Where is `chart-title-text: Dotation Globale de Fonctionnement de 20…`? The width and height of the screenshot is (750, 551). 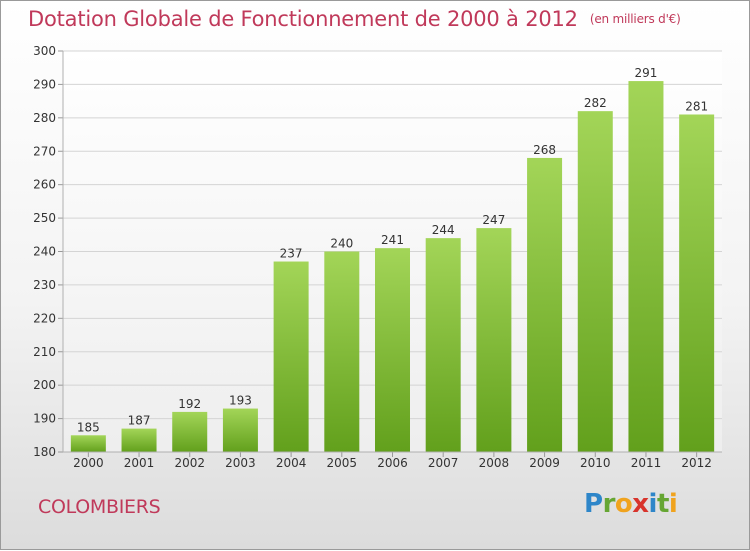 chart-title-text: Dotation Globale de Fonctionnement de 20… is located at coordinates (303, 19).